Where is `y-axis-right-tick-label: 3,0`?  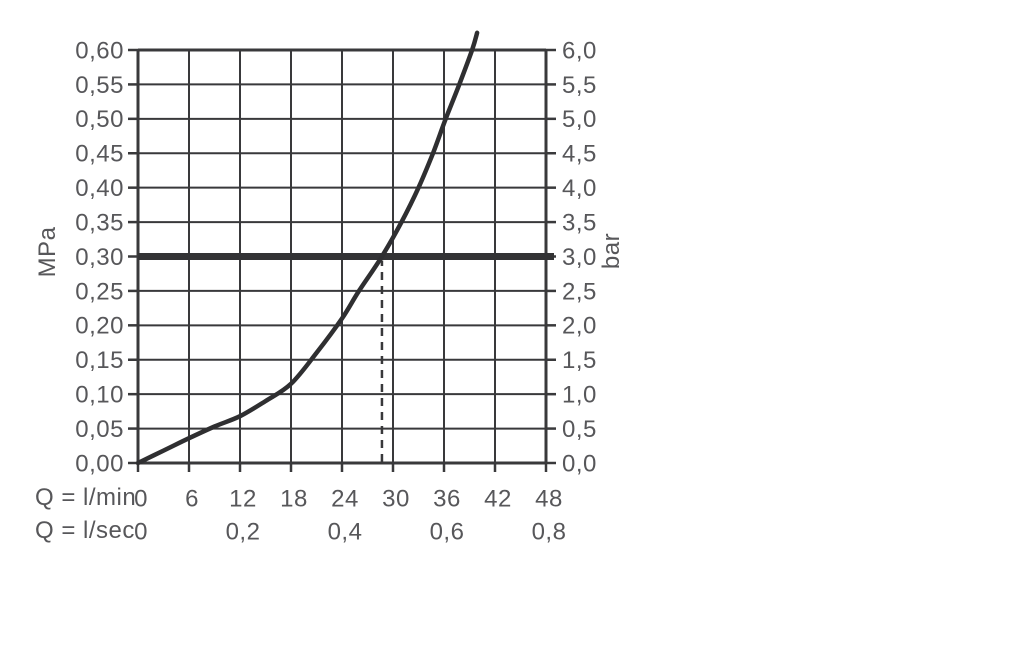
y-axis-right-tick-label: 3,0 is located at coordinates (579, 257).